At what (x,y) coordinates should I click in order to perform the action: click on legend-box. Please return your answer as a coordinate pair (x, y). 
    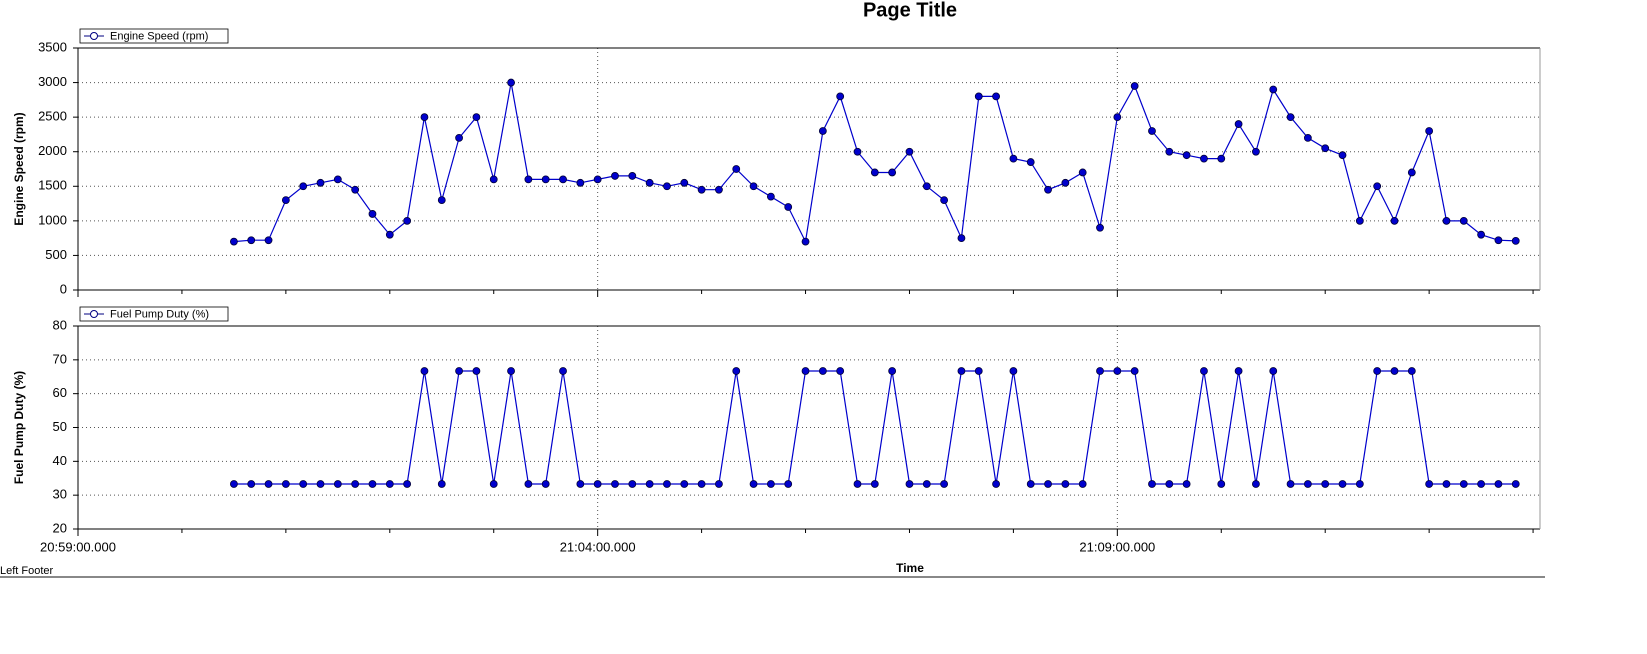
    Looking at the image, I should click on (154, 36).